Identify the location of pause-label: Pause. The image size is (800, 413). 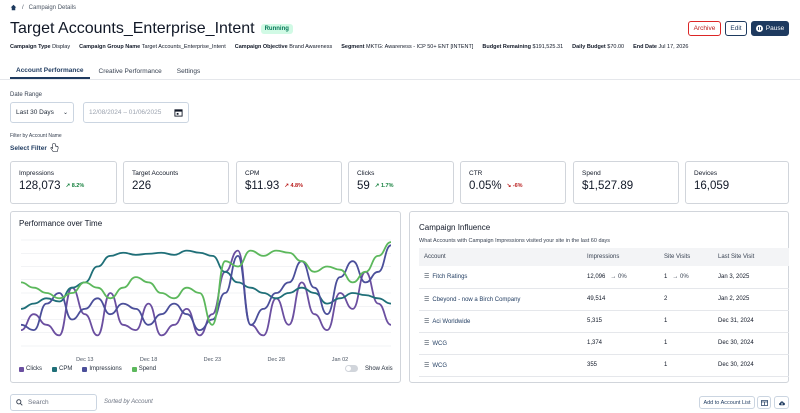
(775, 28).